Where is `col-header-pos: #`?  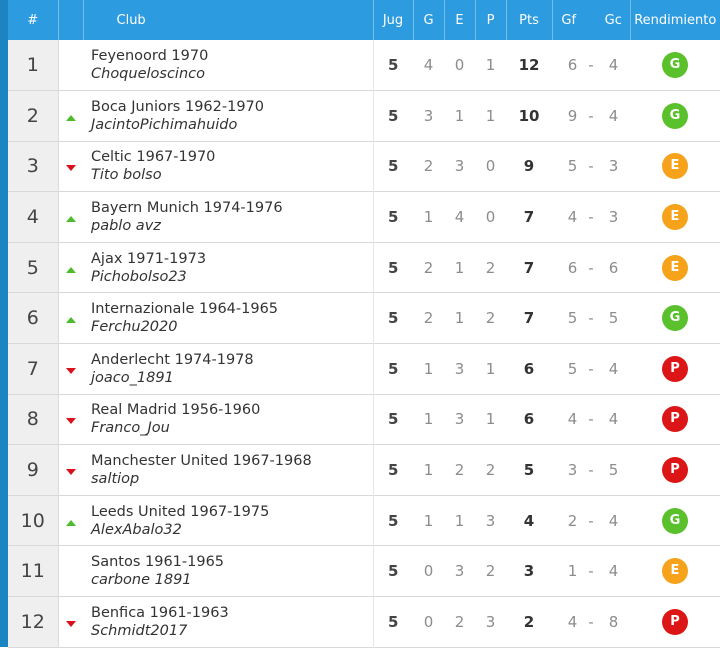 col-header-pos: # is located at coordinates (33, 20).